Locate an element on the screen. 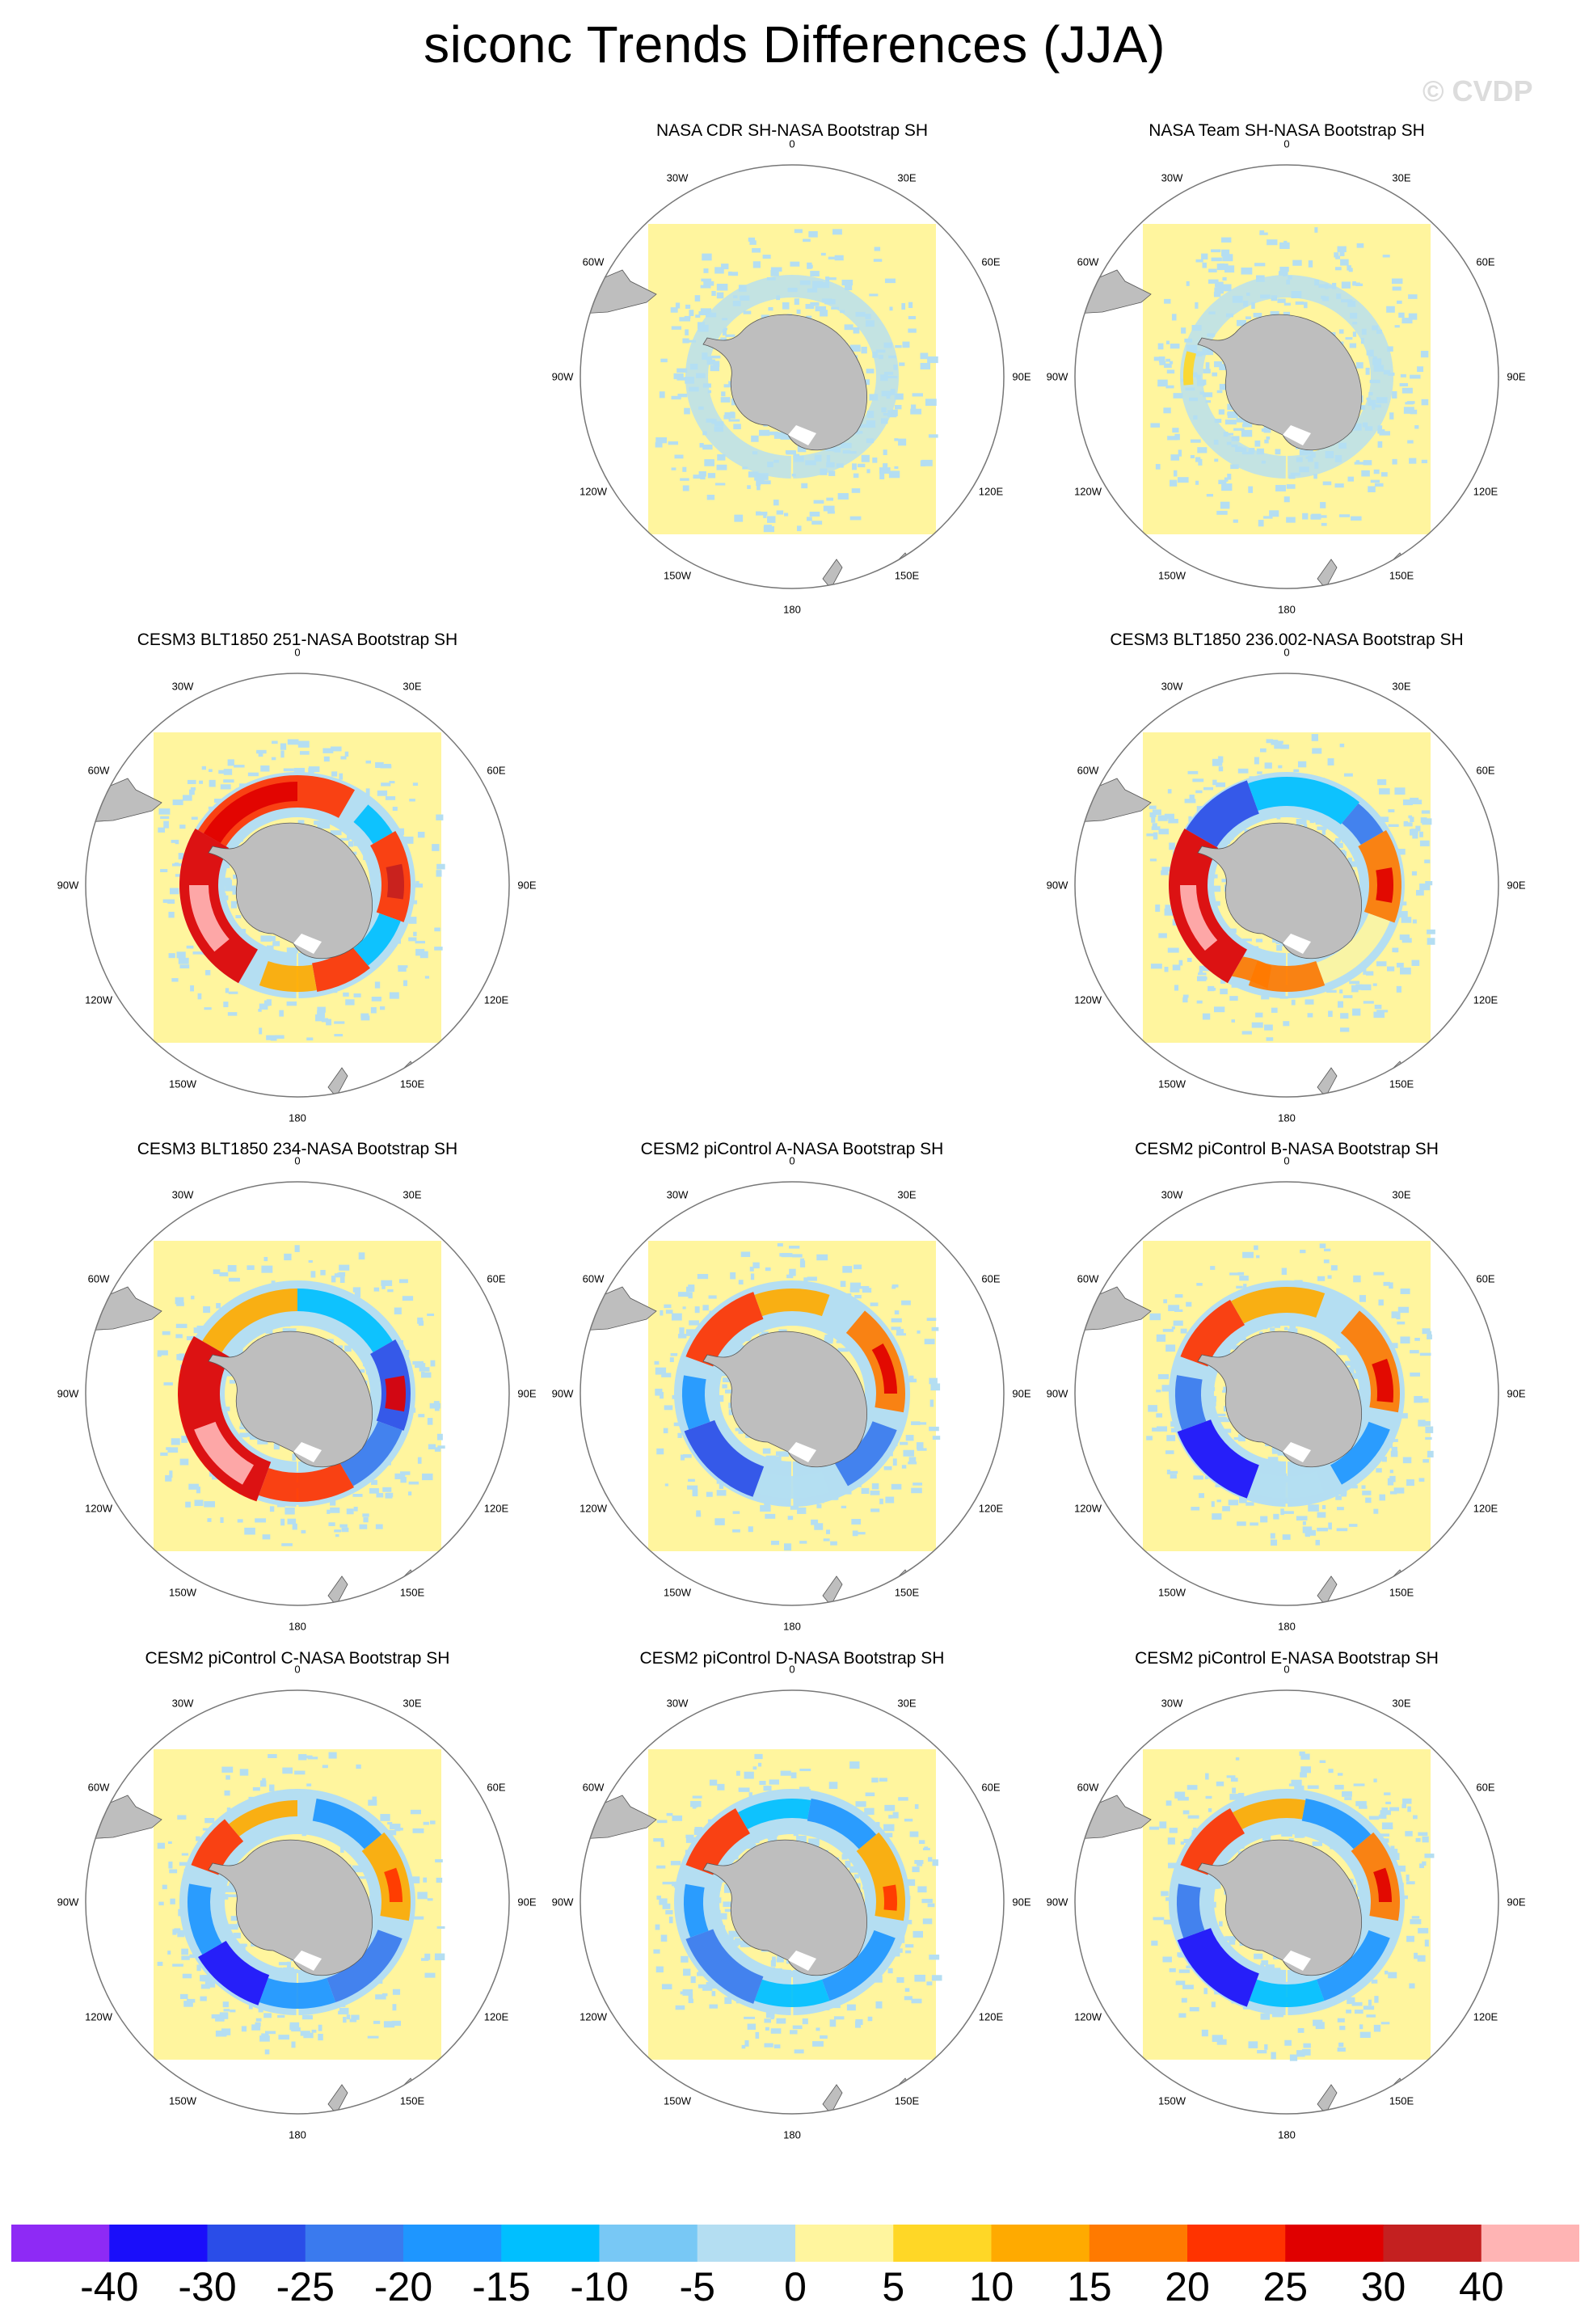  longitude-label: 0 is located at coordinates (1286, 143).